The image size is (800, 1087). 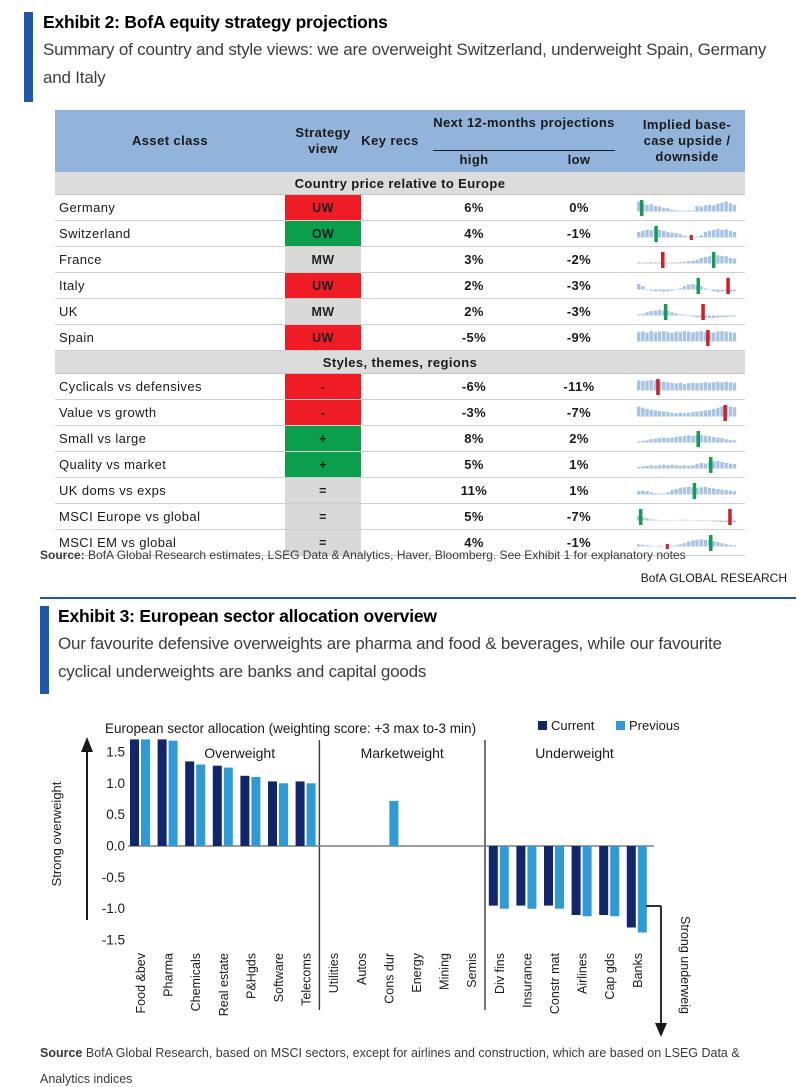 What do you see at coordinates (389, 978) in the screenshot?
I see `x-tick-label: Cons dur` at bounding box center [389, 978].